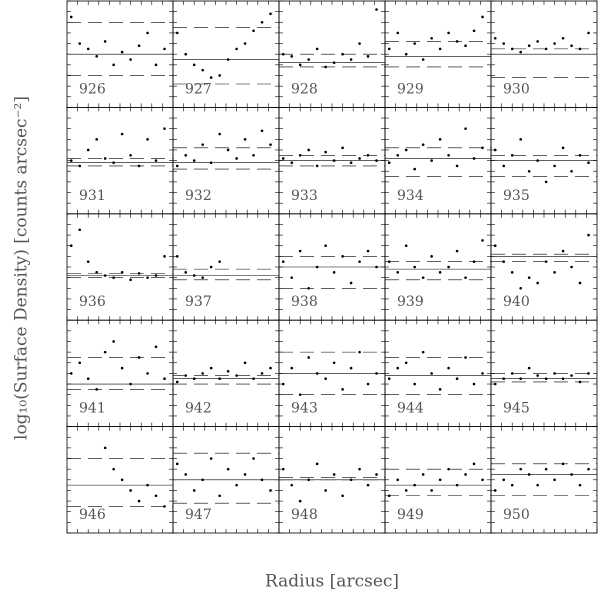 The image size is (600, 601). Describe the element at coordinates (410, 515) in the screenshot. I see `panel-label: 949` at that location.